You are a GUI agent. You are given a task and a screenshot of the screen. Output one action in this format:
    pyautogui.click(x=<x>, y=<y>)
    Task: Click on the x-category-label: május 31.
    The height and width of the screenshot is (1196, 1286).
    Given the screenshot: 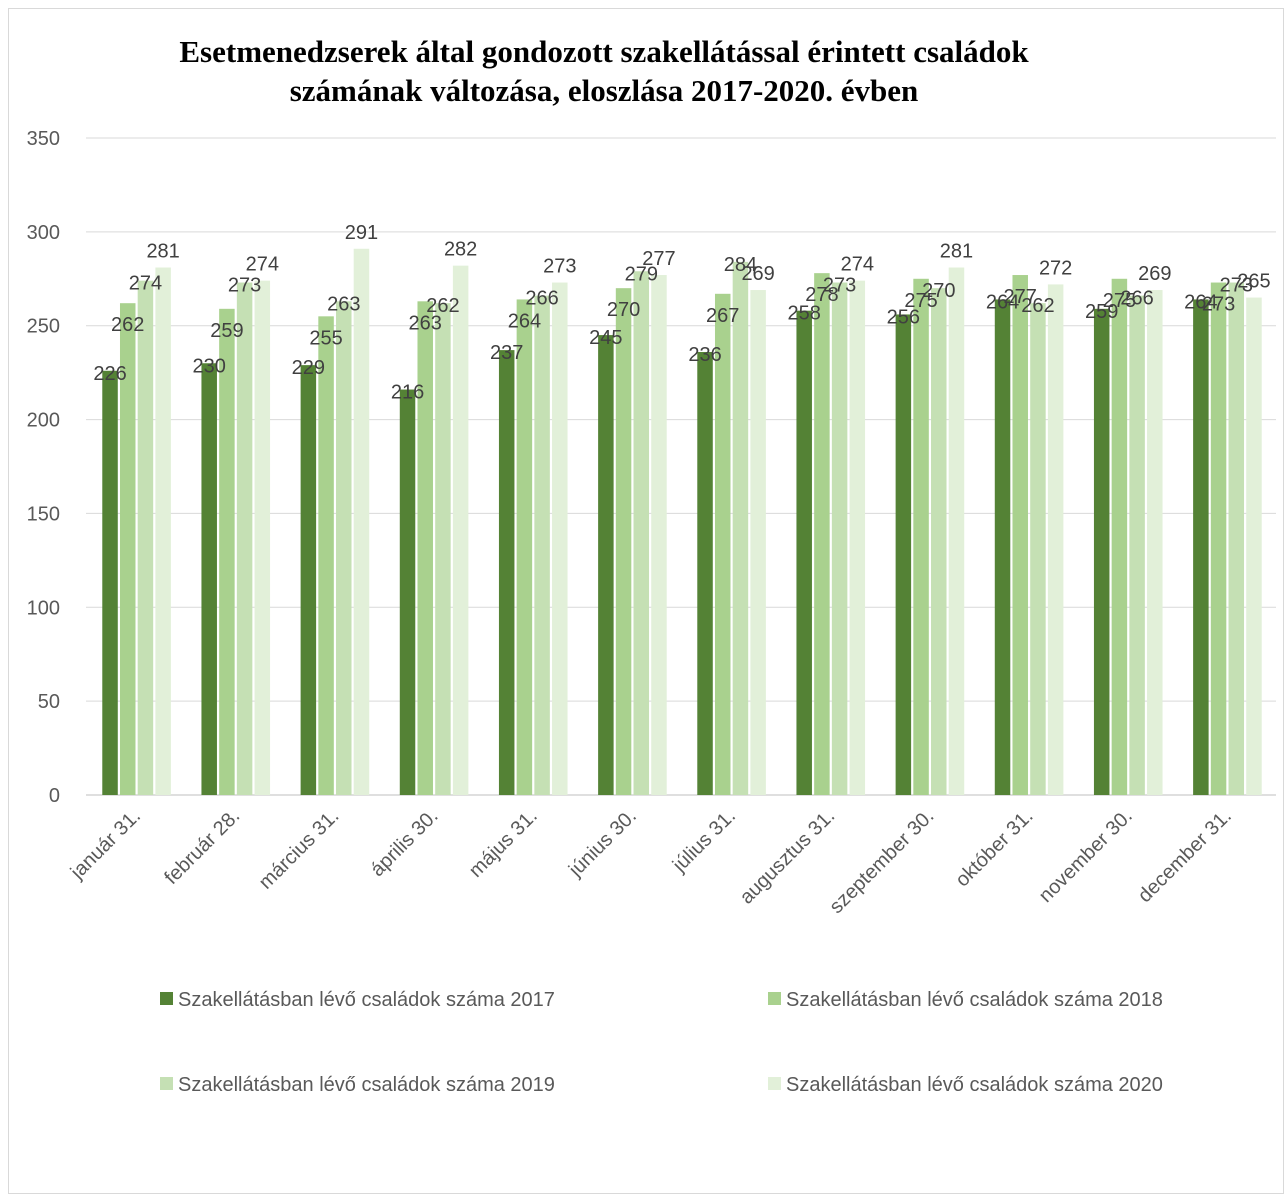 What is the action you would take?
    pyautogui.click(x=503, y=843)
    